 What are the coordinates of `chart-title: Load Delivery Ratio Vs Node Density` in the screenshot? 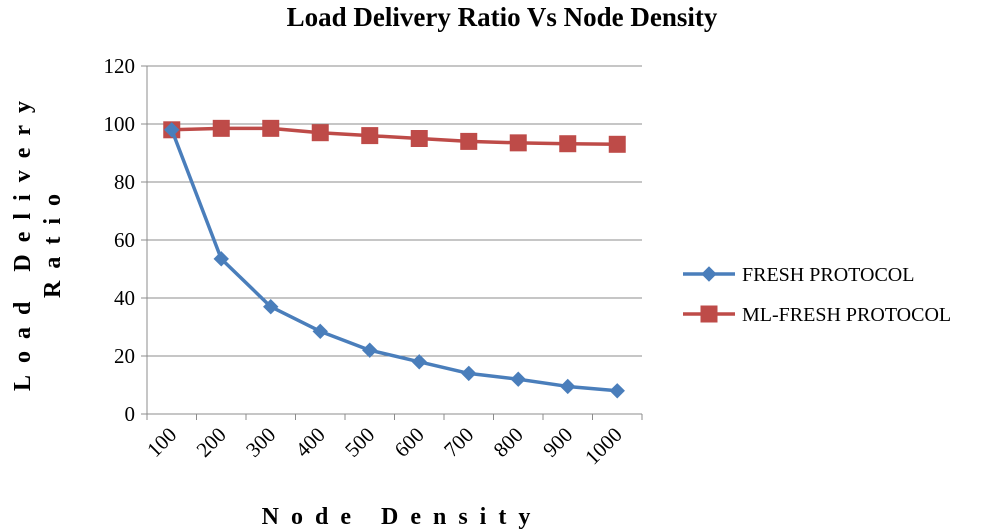 It's located at (502, 17).